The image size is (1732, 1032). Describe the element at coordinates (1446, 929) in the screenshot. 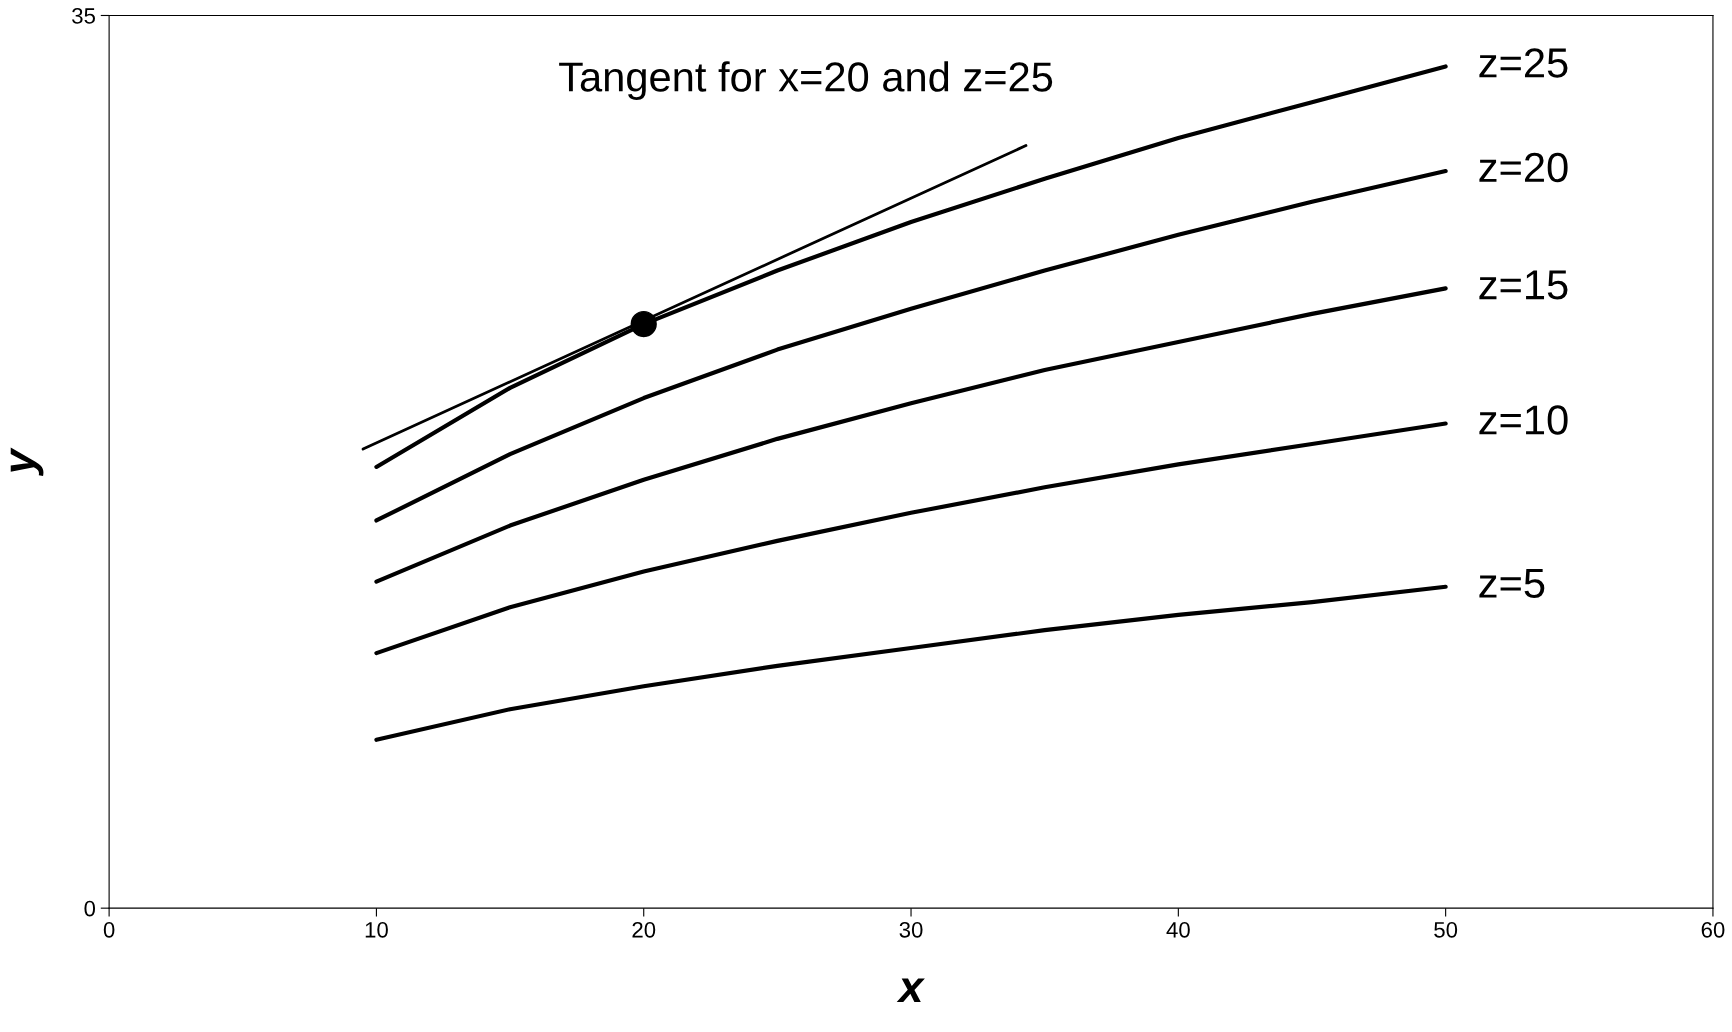

I see `x-tick-label: 50` at that location.